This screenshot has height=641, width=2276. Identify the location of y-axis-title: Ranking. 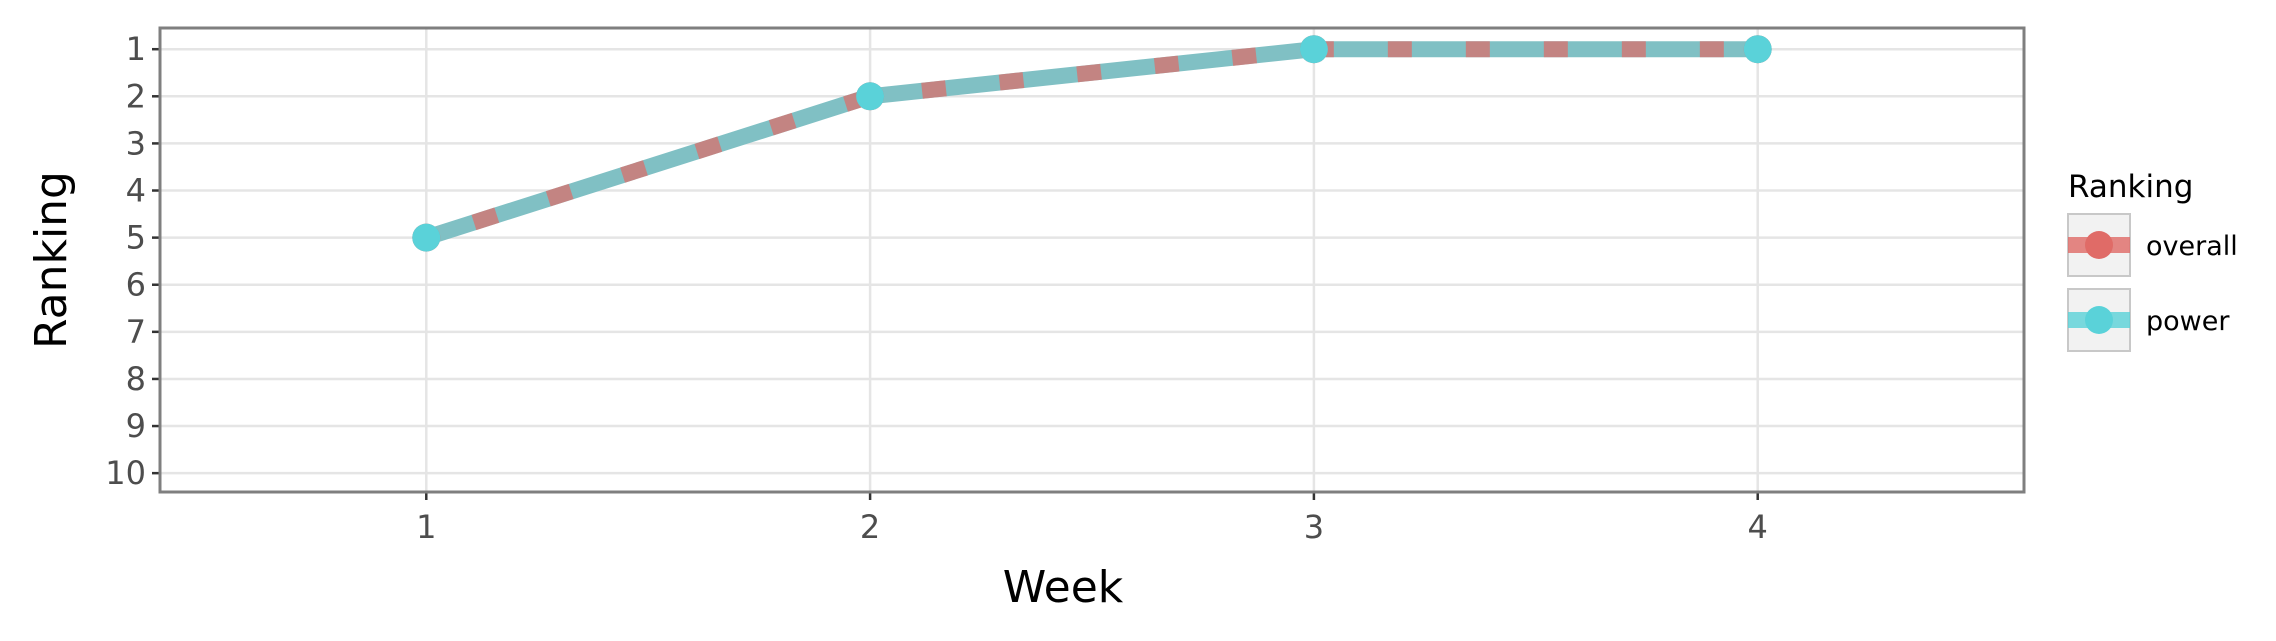
(51, 260).